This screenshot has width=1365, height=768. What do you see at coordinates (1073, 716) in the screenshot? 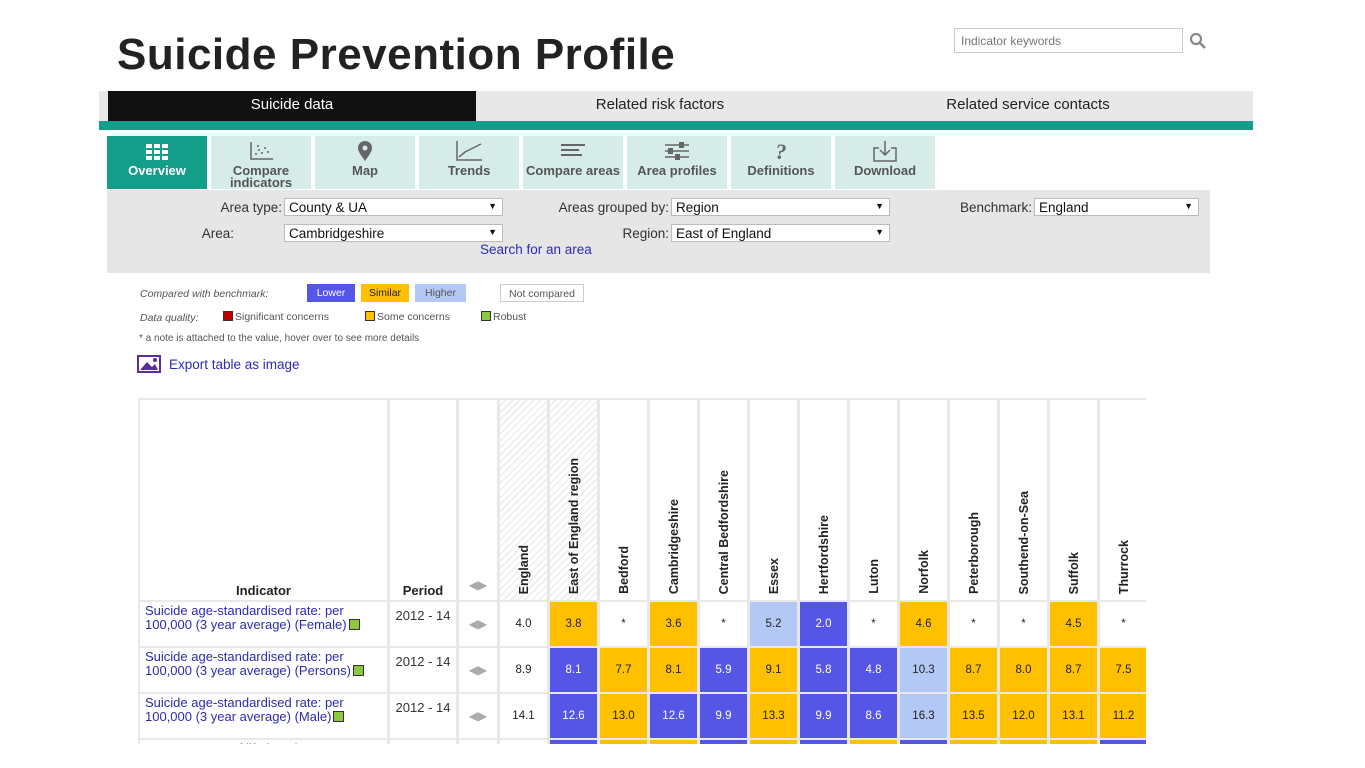
I see `value-cell: 13.1` at bounding box center [1073, 716].